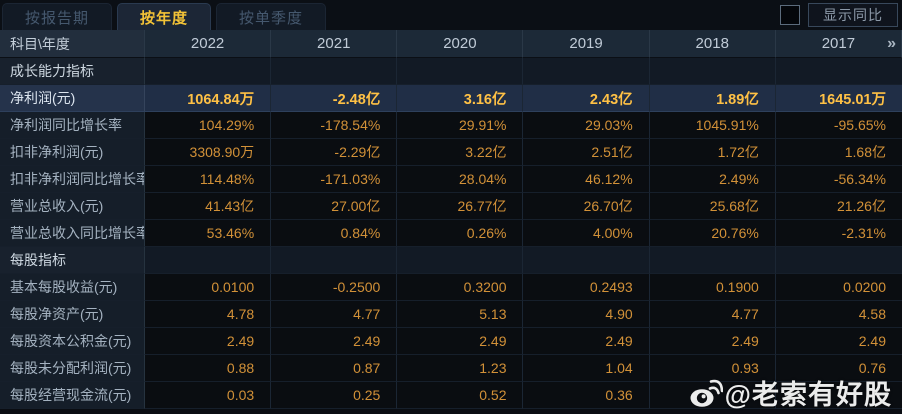 This screenshot has width=902, height=414. What do you see at coordinates (712, 233) in the screenshot?
I see `value-cell: 20.76%` at bounding box center [712, 233].